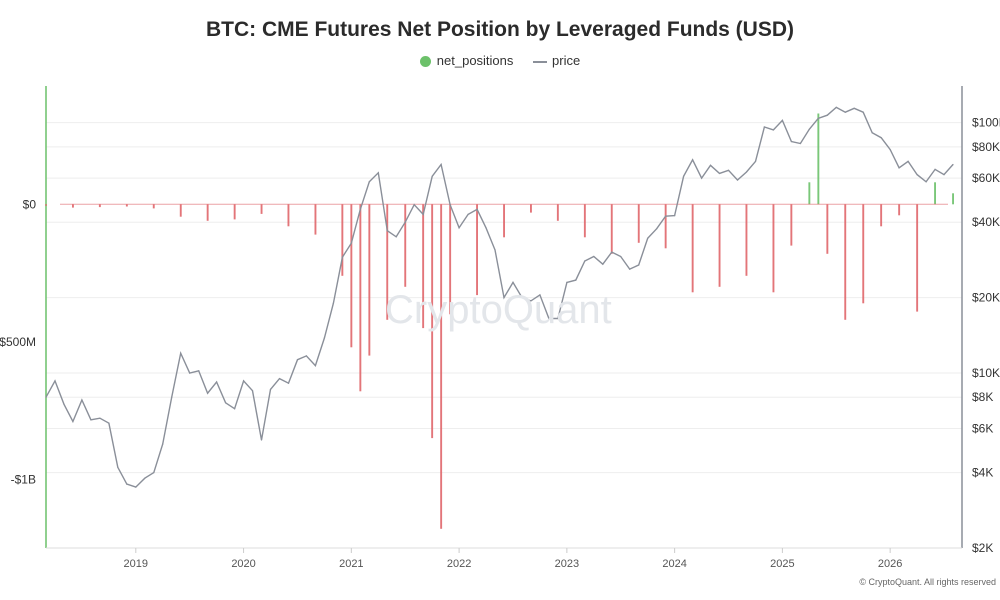 This screenshot has width=1000, height=600. What do you see at coordinates (351, 564) in the screenshot?
I see `x-tick-label-2: 2021` at bounding box center [351, 564].